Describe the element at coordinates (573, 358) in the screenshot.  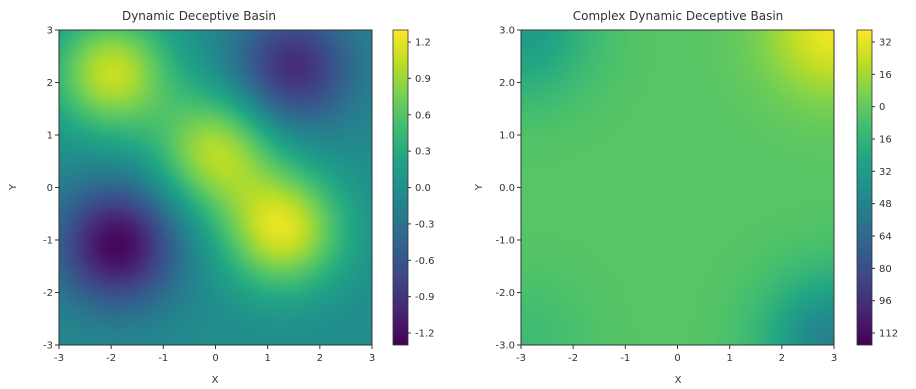
I see `right-x-tick-label: -2` at that location.